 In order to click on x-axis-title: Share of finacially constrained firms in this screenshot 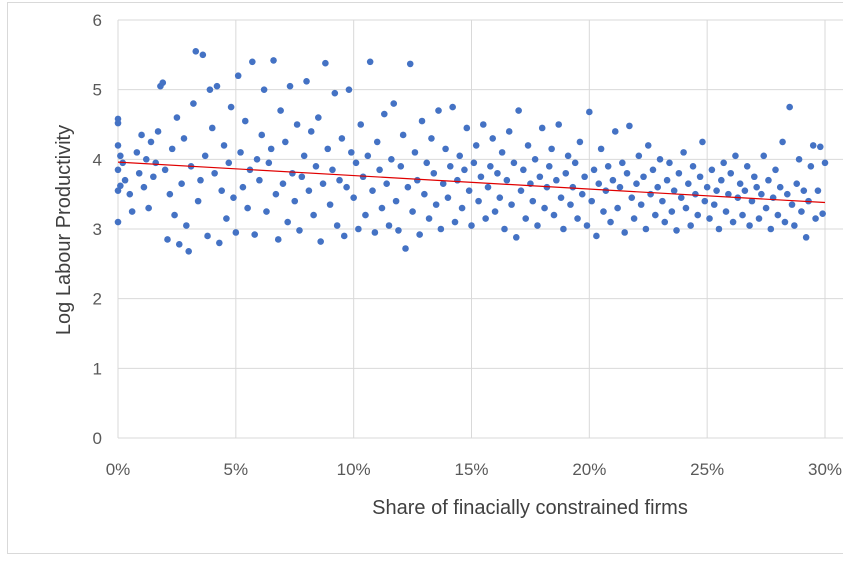, I will do `click(530, 508)`.